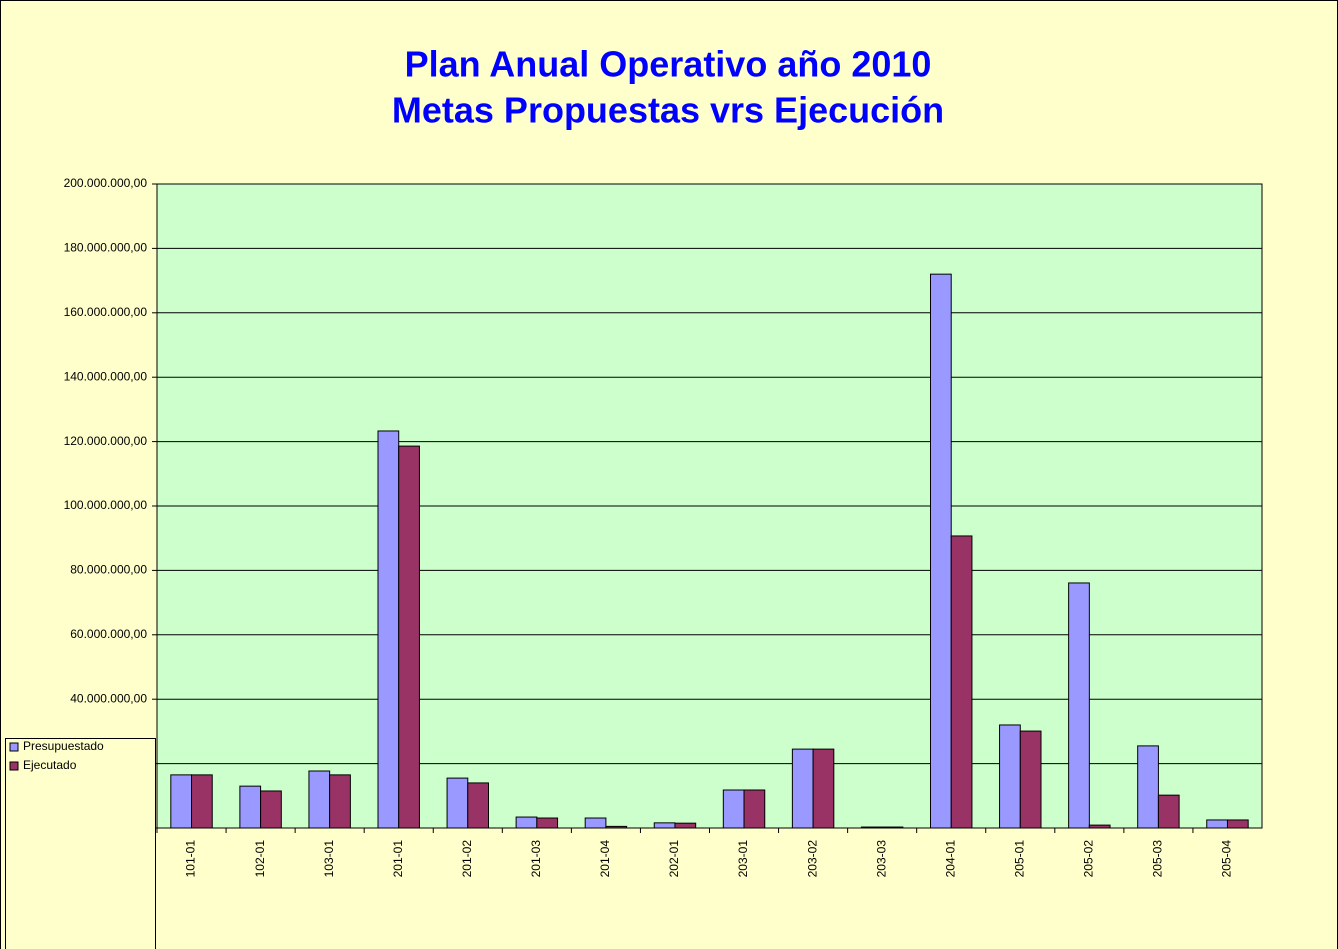  Describe the element at coordinates (260, 859) in the screenshot. I see `x-tick-label: 102-01` at that location.